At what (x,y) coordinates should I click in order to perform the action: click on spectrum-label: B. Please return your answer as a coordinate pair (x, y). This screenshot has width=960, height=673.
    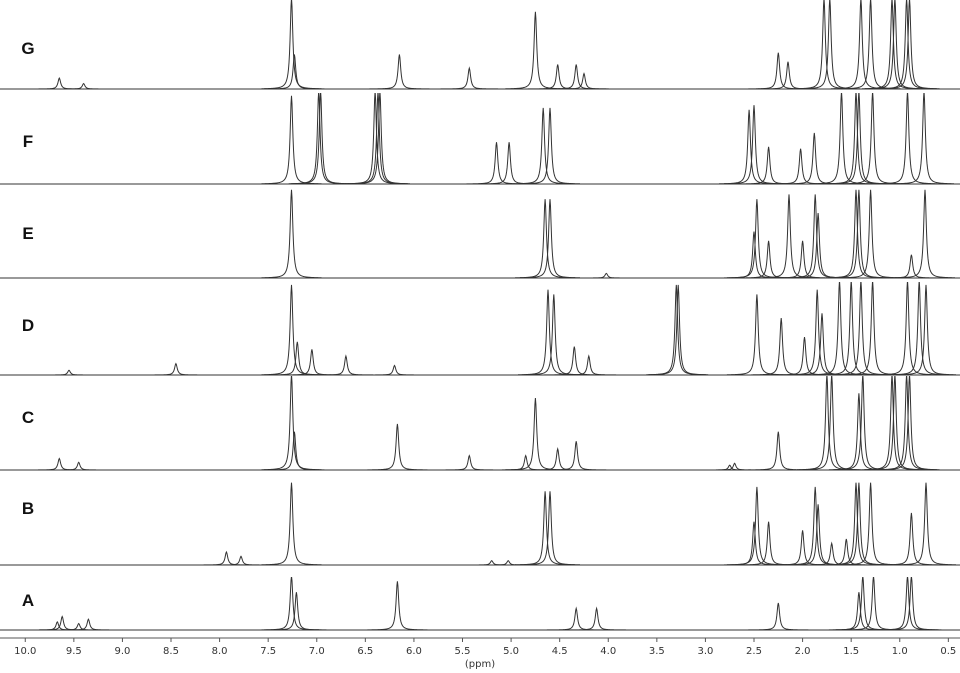
    Looking at the image, I should click on (28, 508).